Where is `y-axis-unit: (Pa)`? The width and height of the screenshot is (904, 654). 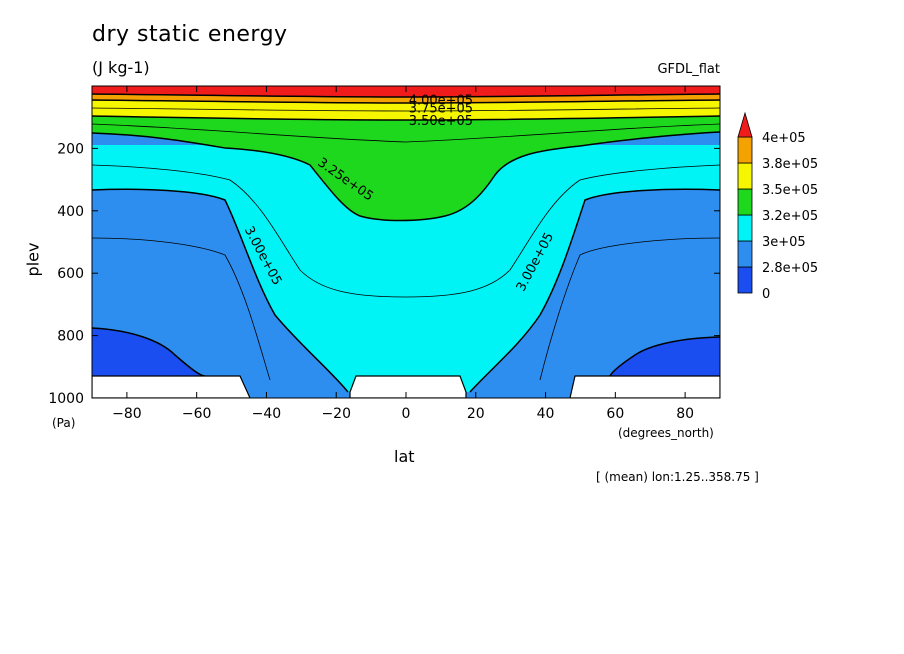 y-axis-unit: (Pa) is located at coordinates (64, 423).